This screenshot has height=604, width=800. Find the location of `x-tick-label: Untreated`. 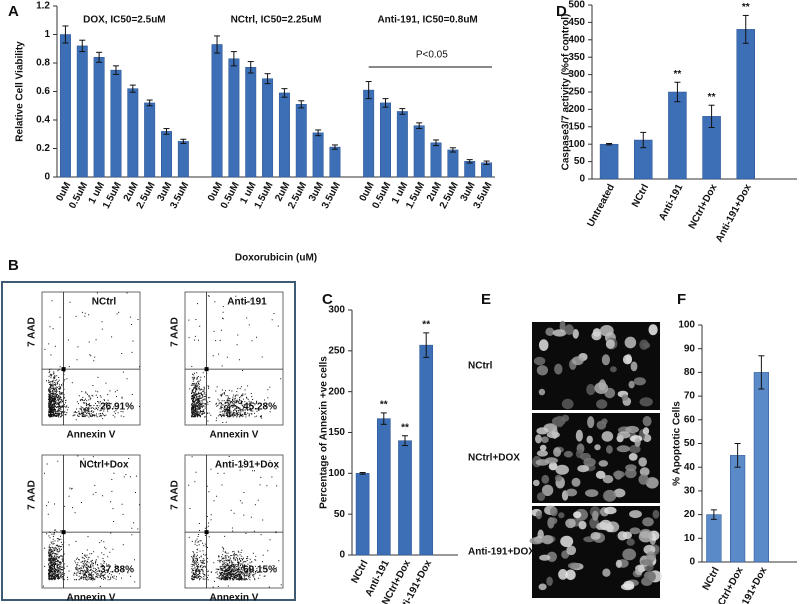

x-tick-label: Untreated is located at coordinates (601, 205).